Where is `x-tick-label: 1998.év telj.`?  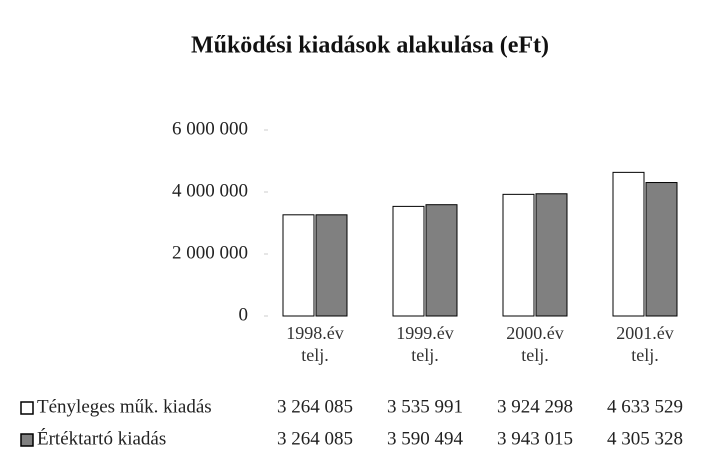
x-tick-label: 1998.év telj. is located at coordinates (315, 344).